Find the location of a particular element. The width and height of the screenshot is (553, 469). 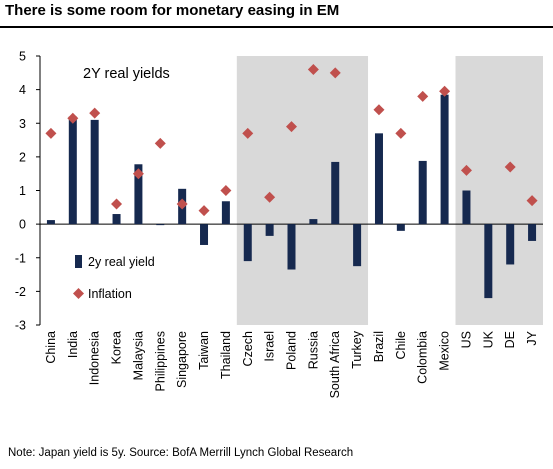

bar-colombia is located at coordinates (422, 192).